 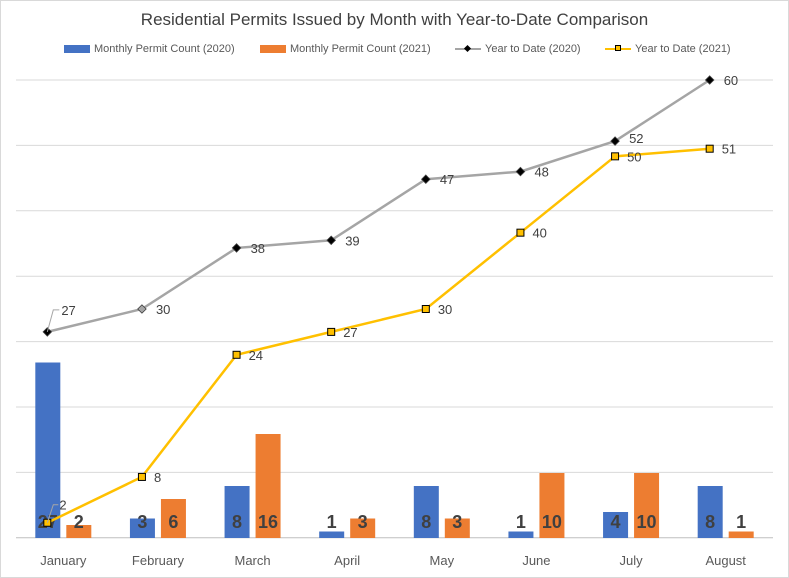 What do you see at coordinates (62, 505) in the screenshot?
I see `ytd-2021-label: 2` at bounding box center [62, 505].